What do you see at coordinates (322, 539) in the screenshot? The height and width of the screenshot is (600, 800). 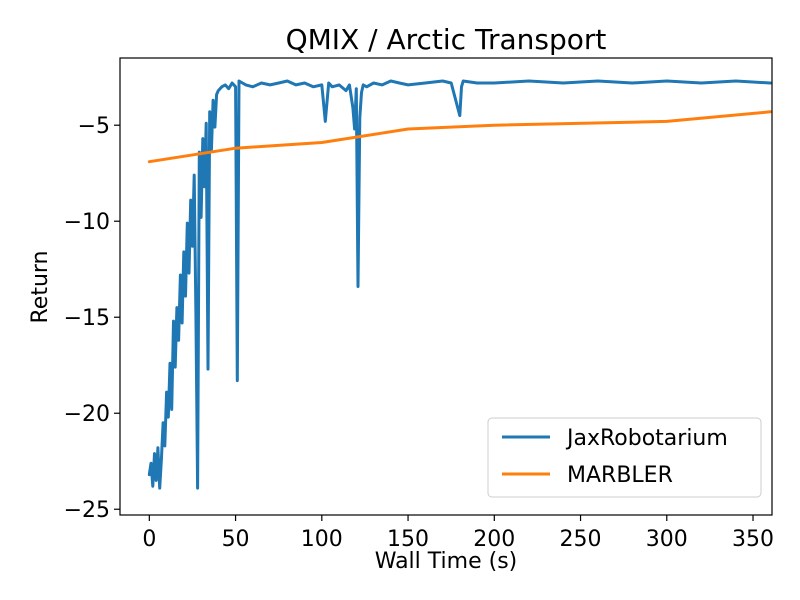 I see `x-tick-label: 100` at bounding box center [322, 539].